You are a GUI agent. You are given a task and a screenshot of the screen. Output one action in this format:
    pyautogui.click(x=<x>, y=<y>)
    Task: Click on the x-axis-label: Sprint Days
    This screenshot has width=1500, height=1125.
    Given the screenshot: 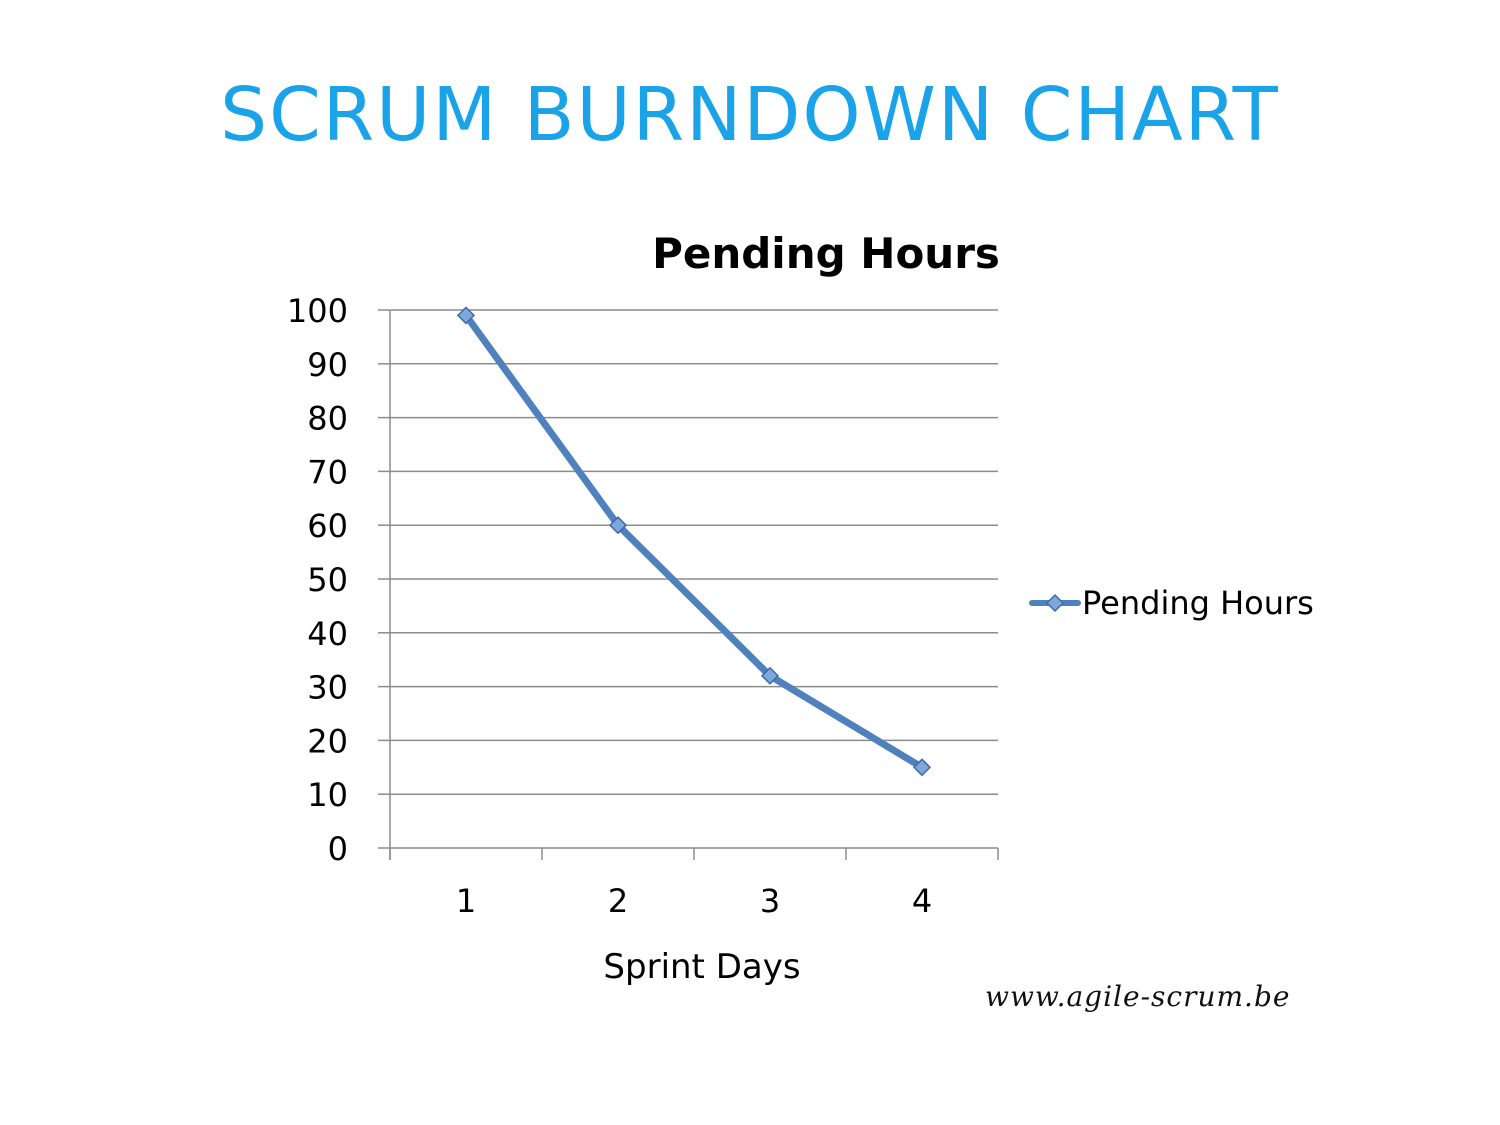 What is the action you would take?
    pyautogui.click(x=701, y=967)
    